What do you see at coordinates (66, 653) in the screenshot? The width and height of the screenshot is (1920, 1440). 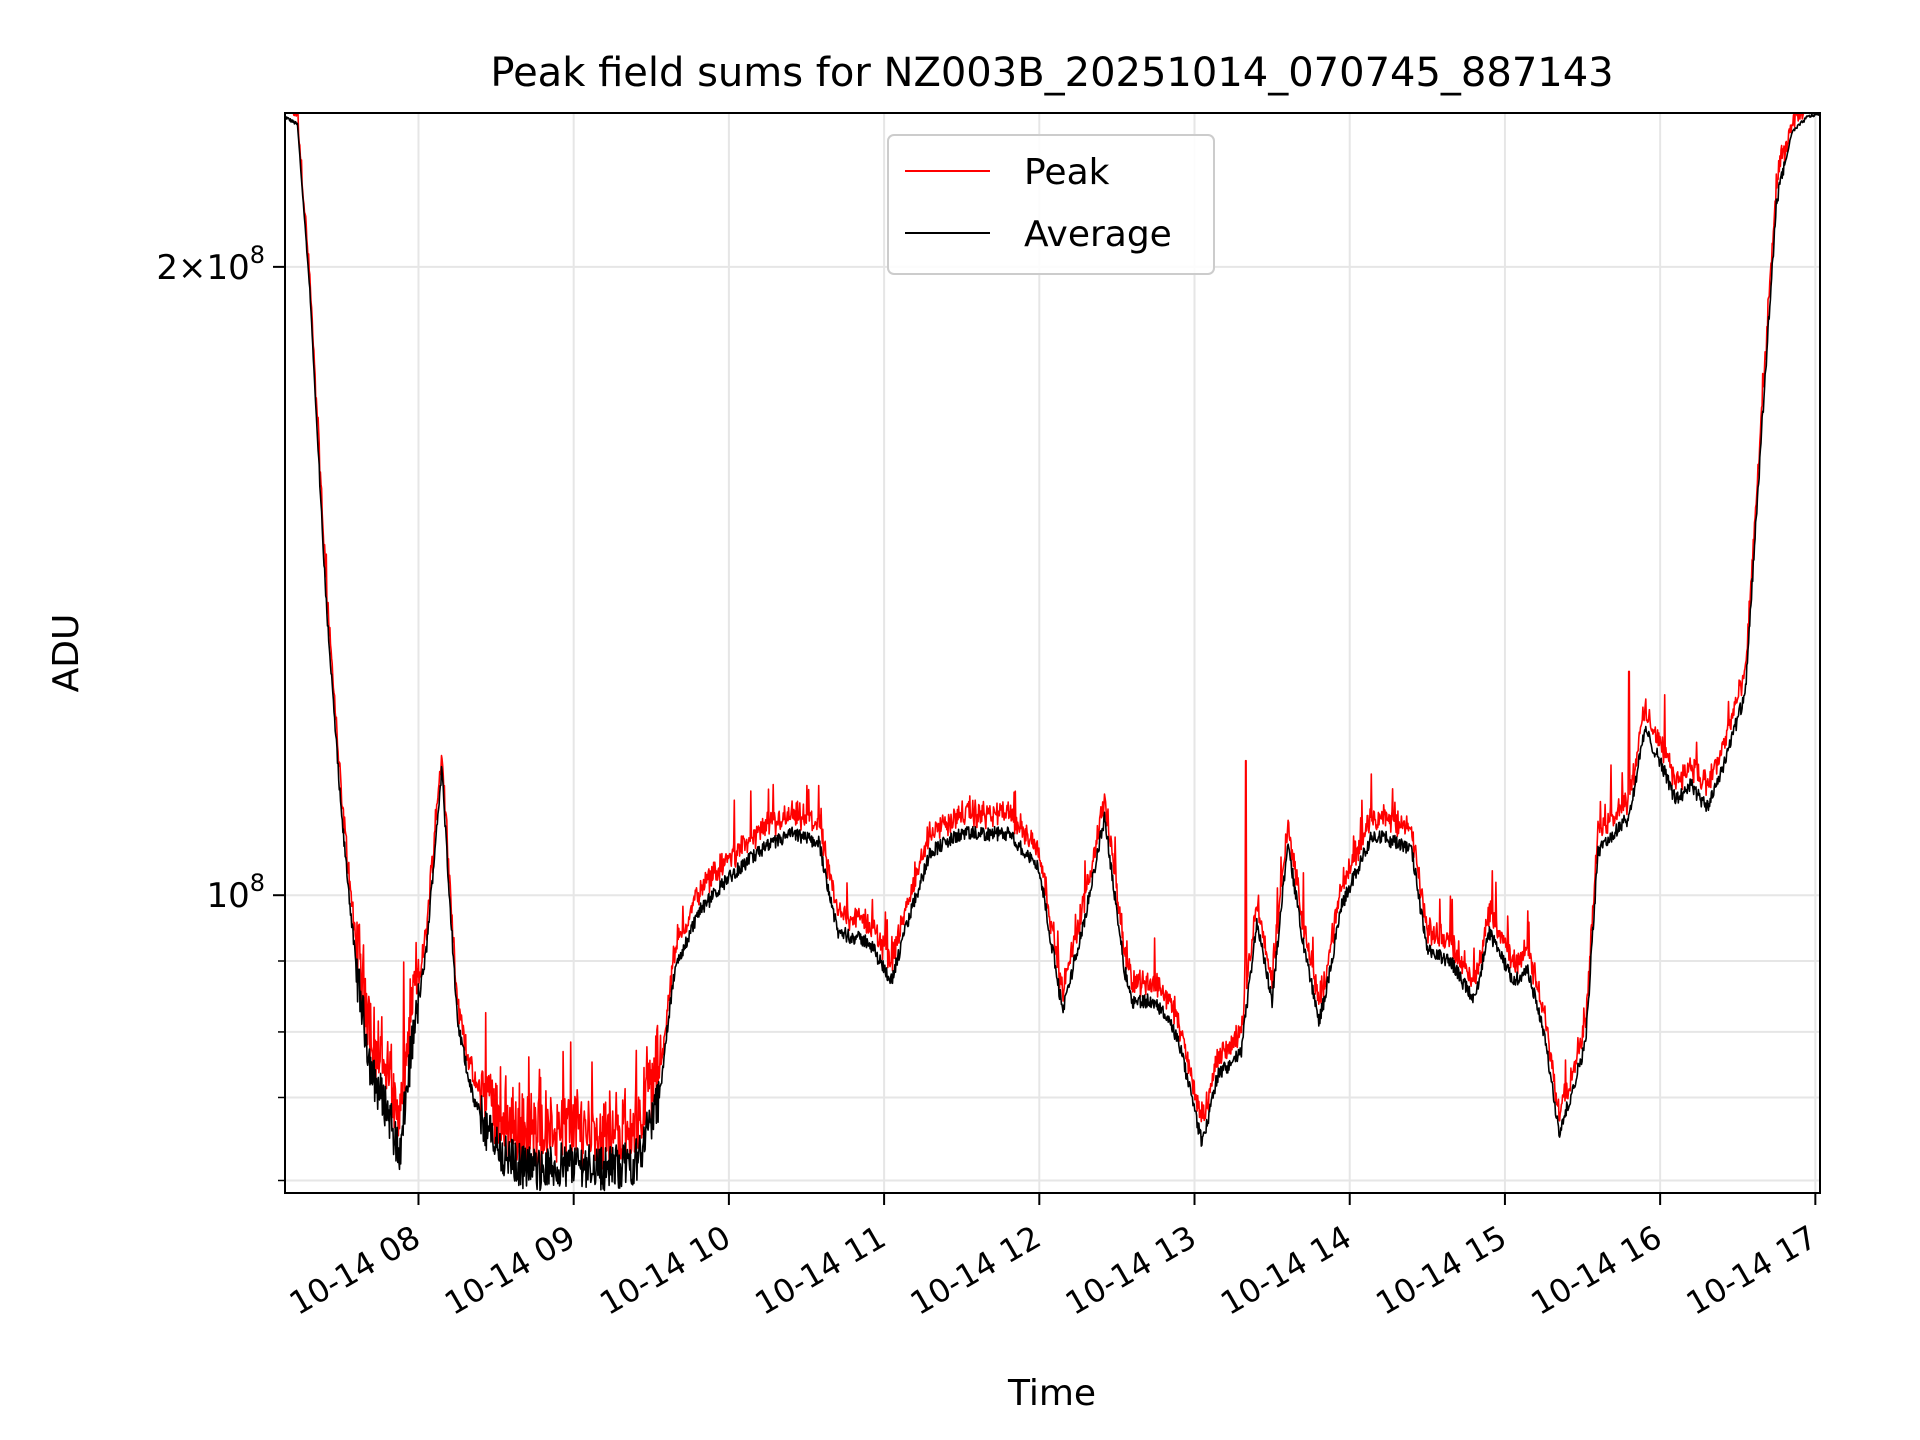 I see `y-axis-label: ADU` at bounding box center [66, 653].